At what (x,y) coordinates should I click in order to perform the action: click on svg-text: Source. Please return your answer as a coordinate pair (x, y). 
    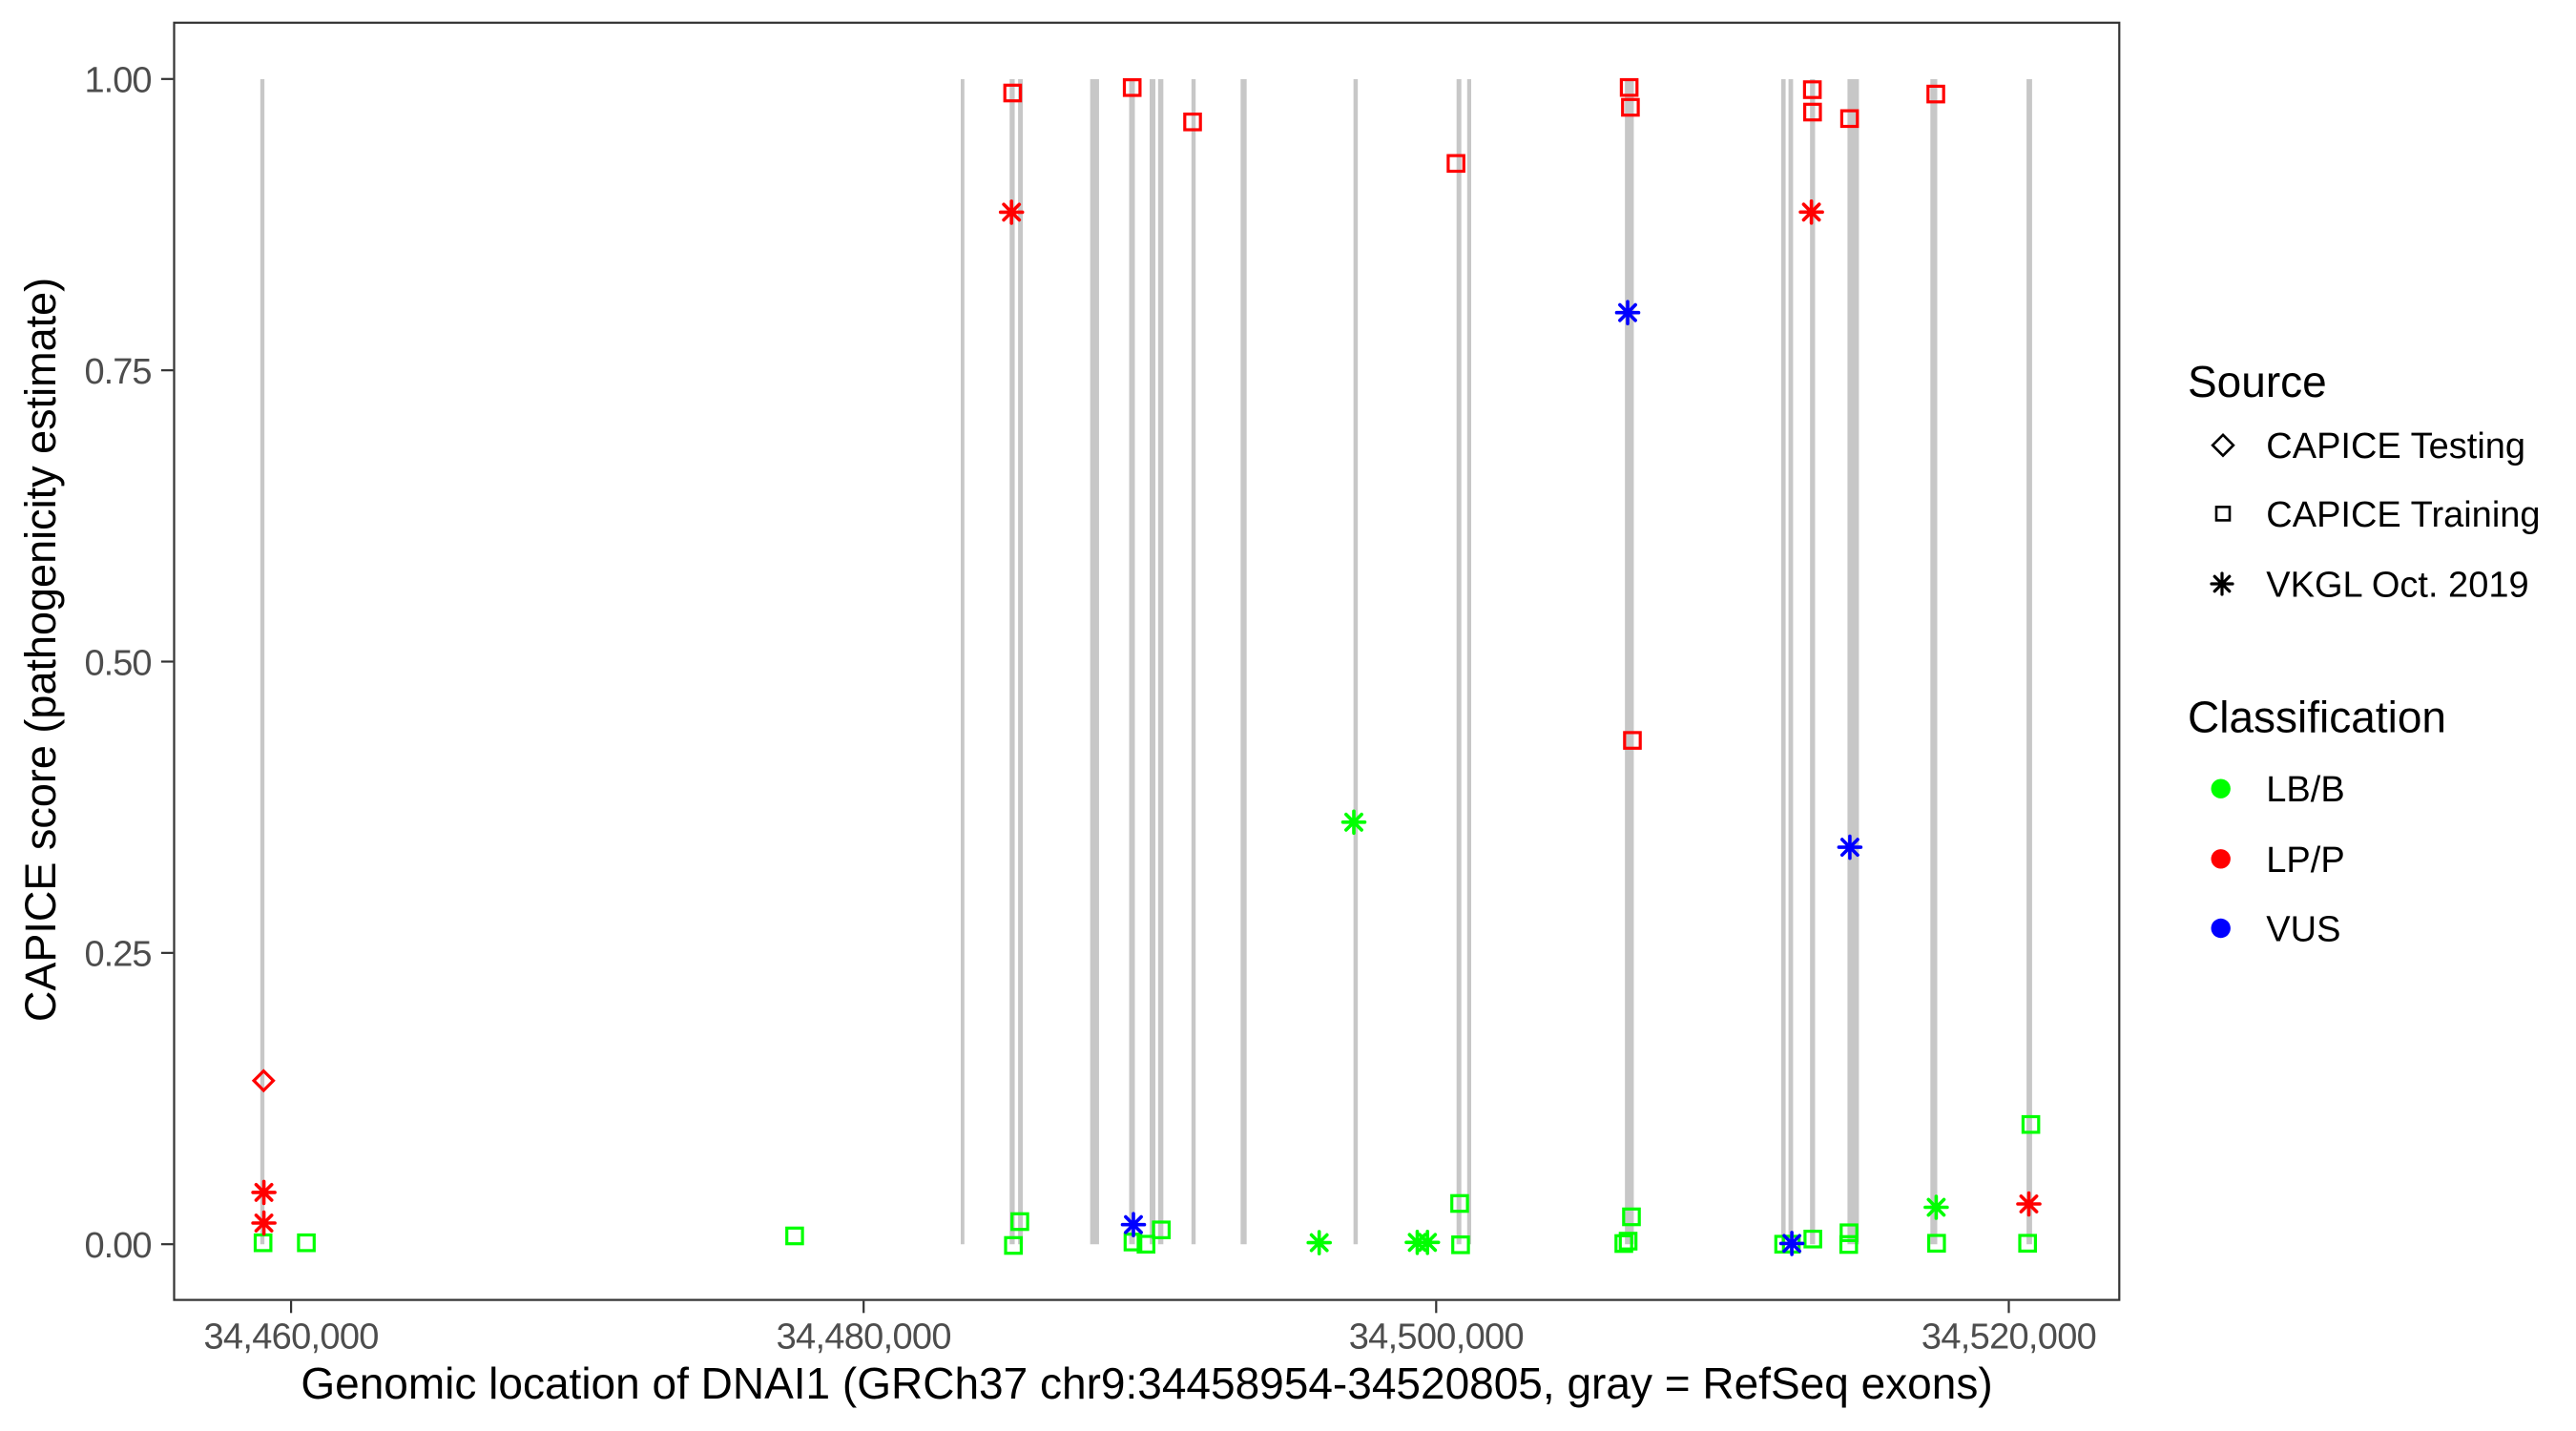
    Looking at the image, I should click on (2257, 381).